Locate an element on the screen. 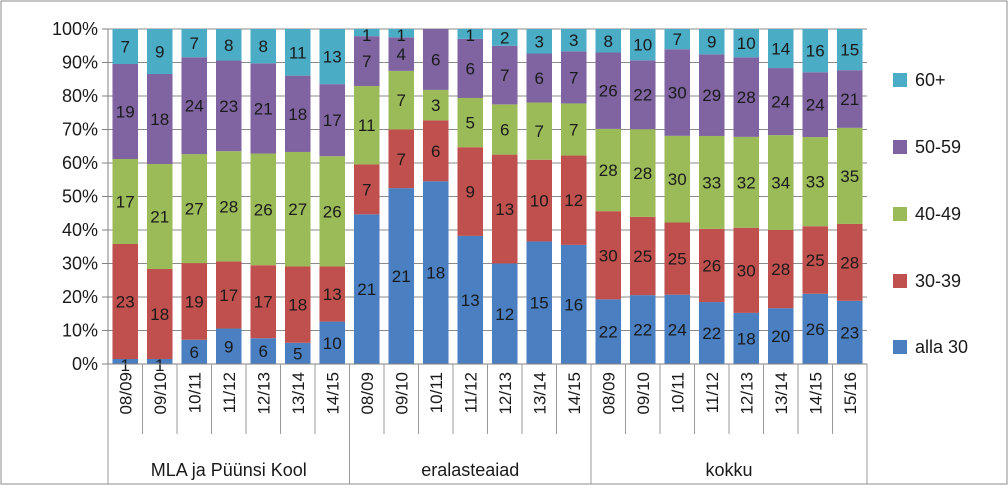 The image size is (1008, 490). data-label: 5 is located at coordinates (297, 353).